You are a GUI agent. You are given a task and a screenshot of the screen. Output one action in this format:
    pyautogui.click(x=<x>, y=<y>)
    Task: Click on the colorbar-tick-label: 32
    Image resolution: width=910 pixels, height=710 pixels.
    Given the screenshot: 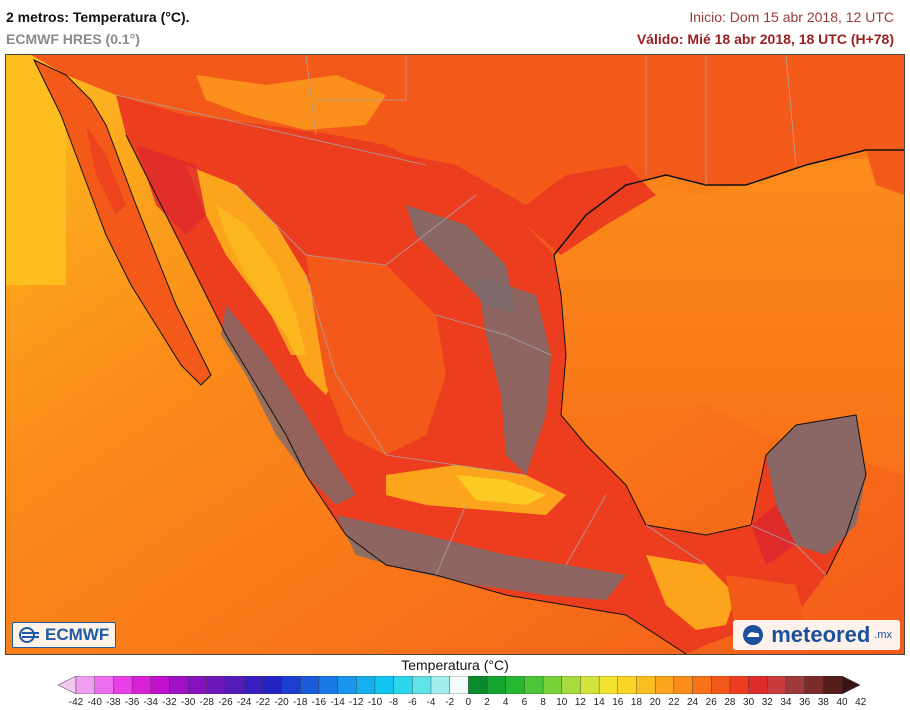 What is the action you would take?
    pyautogui.click(x=767, y=702)
    